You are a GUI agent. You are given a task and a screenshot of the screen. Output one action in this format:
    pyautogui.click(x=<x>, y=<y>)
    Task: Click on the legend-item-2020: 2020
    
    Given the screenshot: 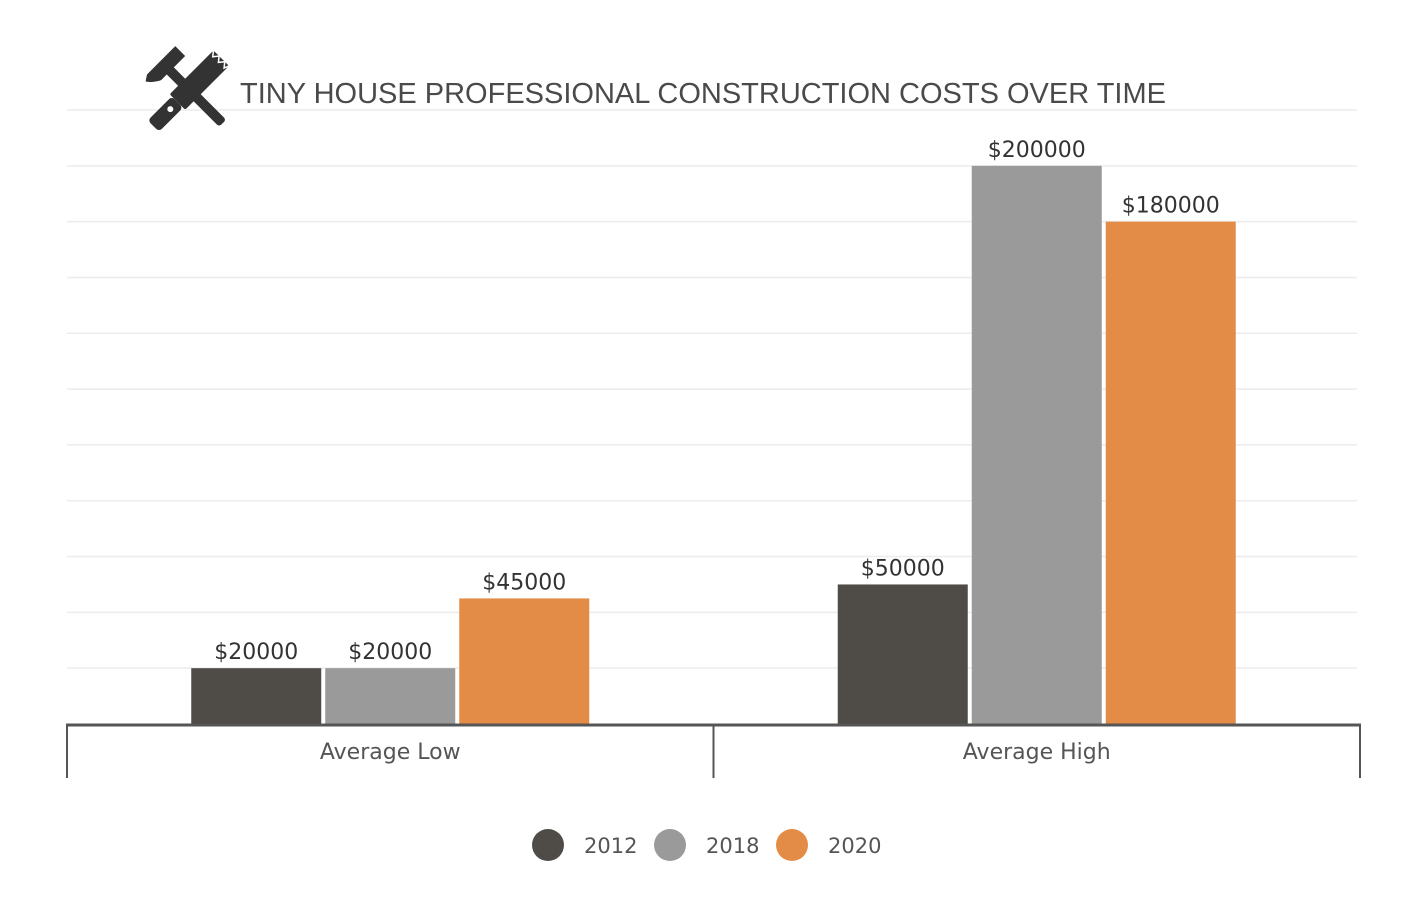 What is the action you would take?
    pyautogui.click(x=828, y=845)
    